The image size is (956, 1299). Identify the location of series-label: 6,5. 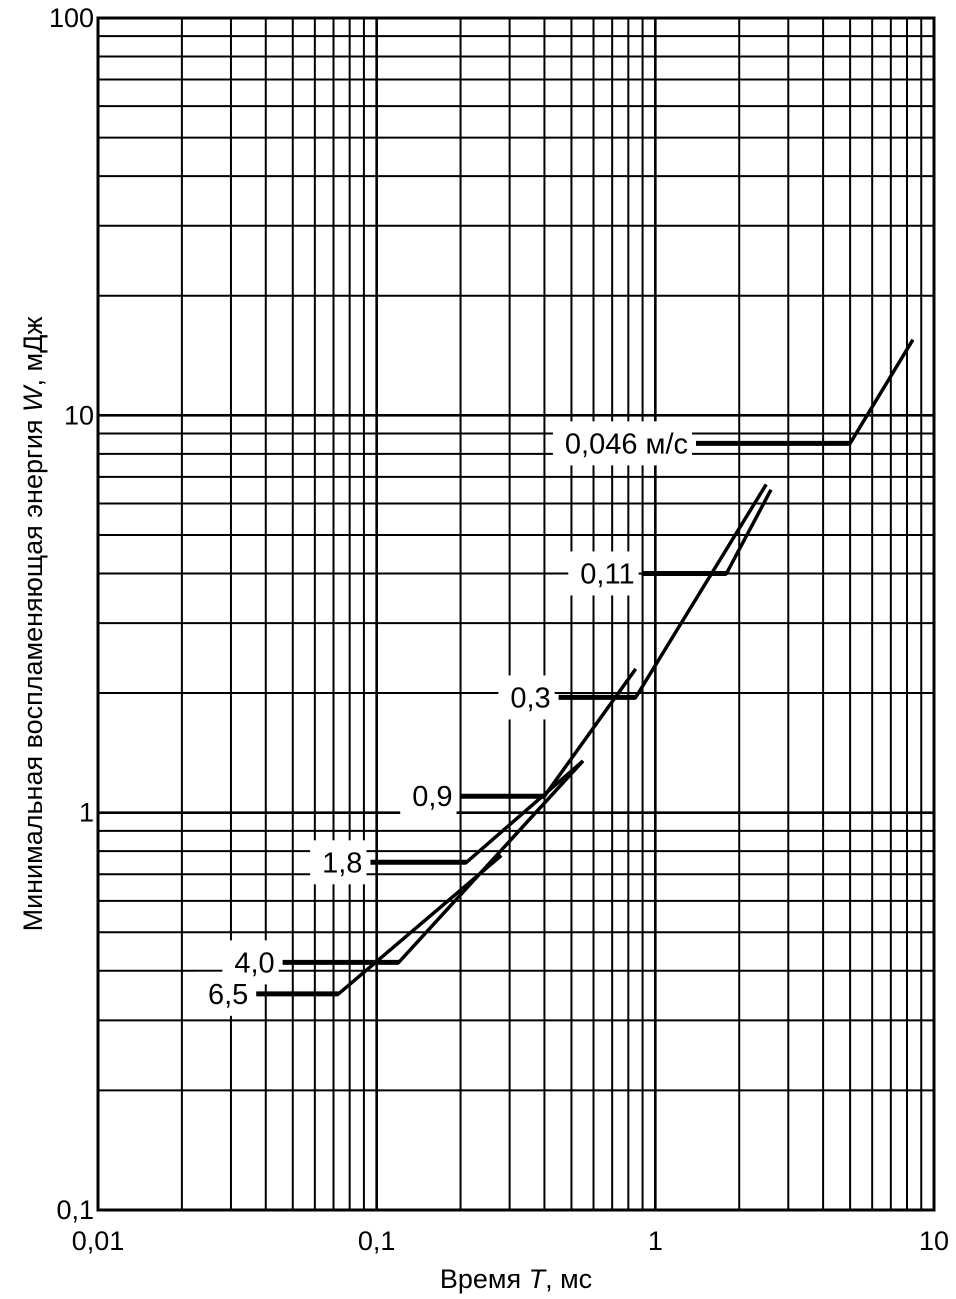
(228, 995).